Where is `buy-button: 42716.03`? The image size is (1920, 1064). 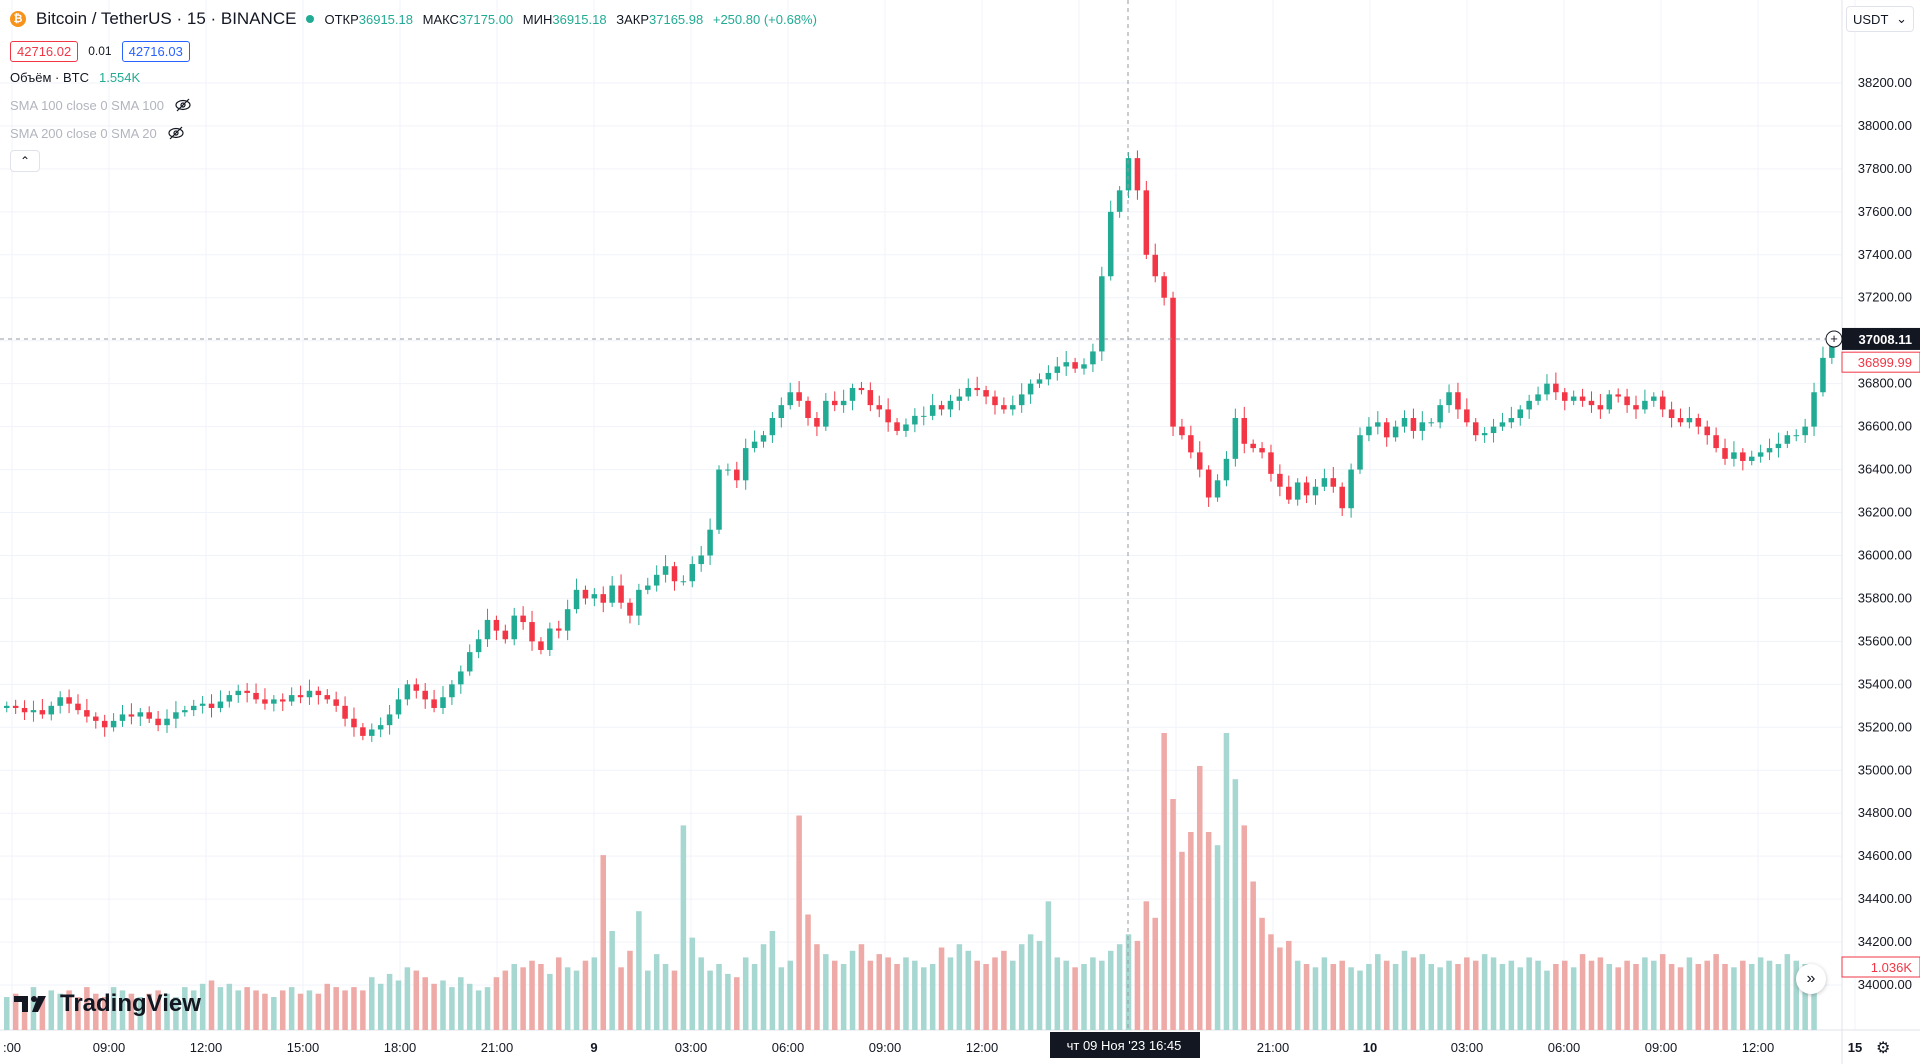
buy-button: 42716.03 is located at coordinates (155, 51).